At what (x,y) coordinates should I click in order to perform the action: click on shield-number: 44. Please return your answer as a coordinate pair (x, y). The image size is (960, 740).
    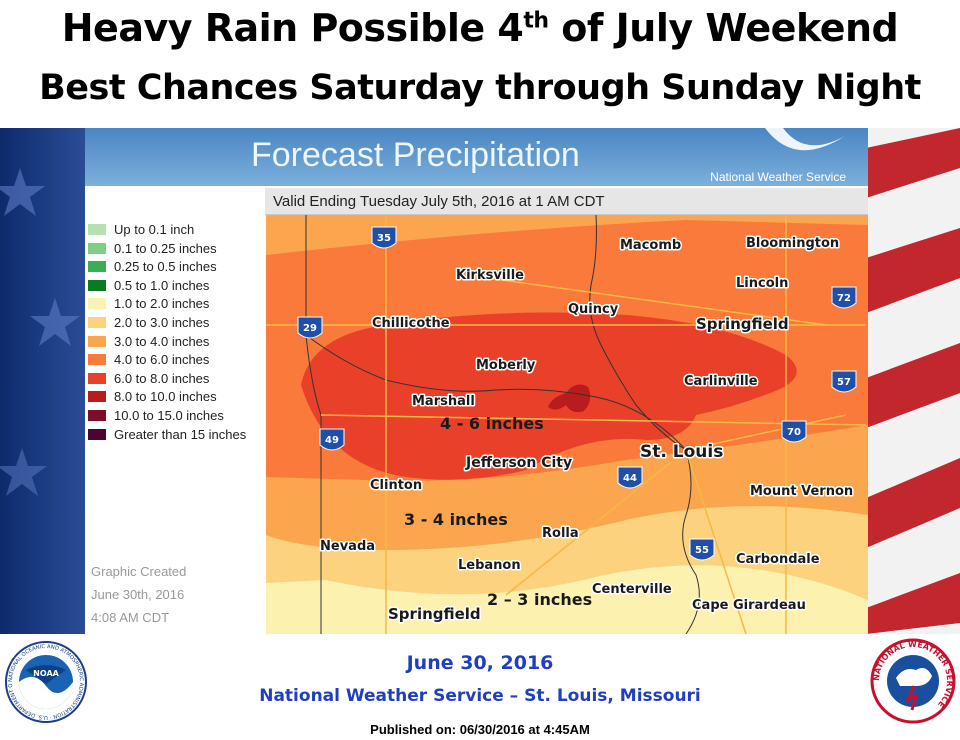
    Looking at the image, I should click on (630, 478).